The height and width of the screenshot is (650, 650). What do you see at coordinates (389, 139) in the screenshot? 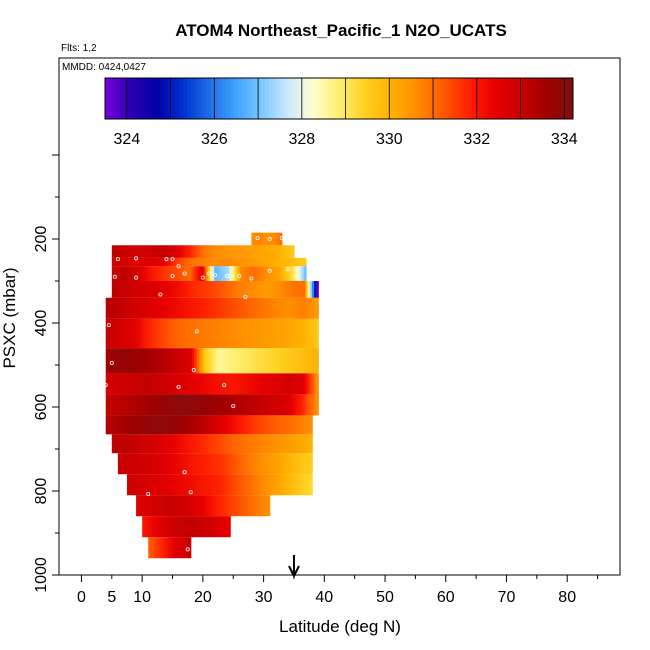
I see `colorbar-tick-label: 330` at bounding box center [389, 139].